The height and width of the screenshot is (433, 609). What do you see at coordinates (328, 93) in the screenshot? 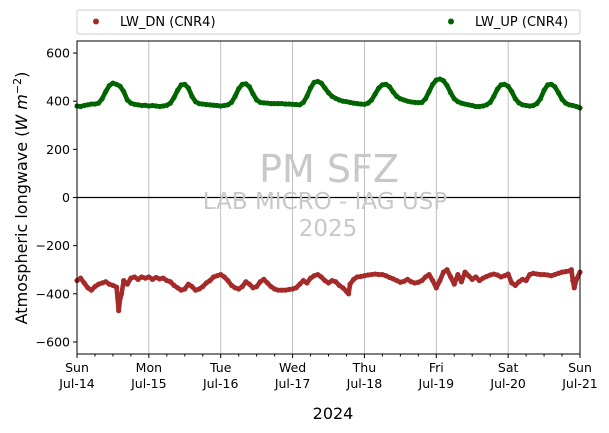
I see `series-lw-up` at bounding box center [328, 93].